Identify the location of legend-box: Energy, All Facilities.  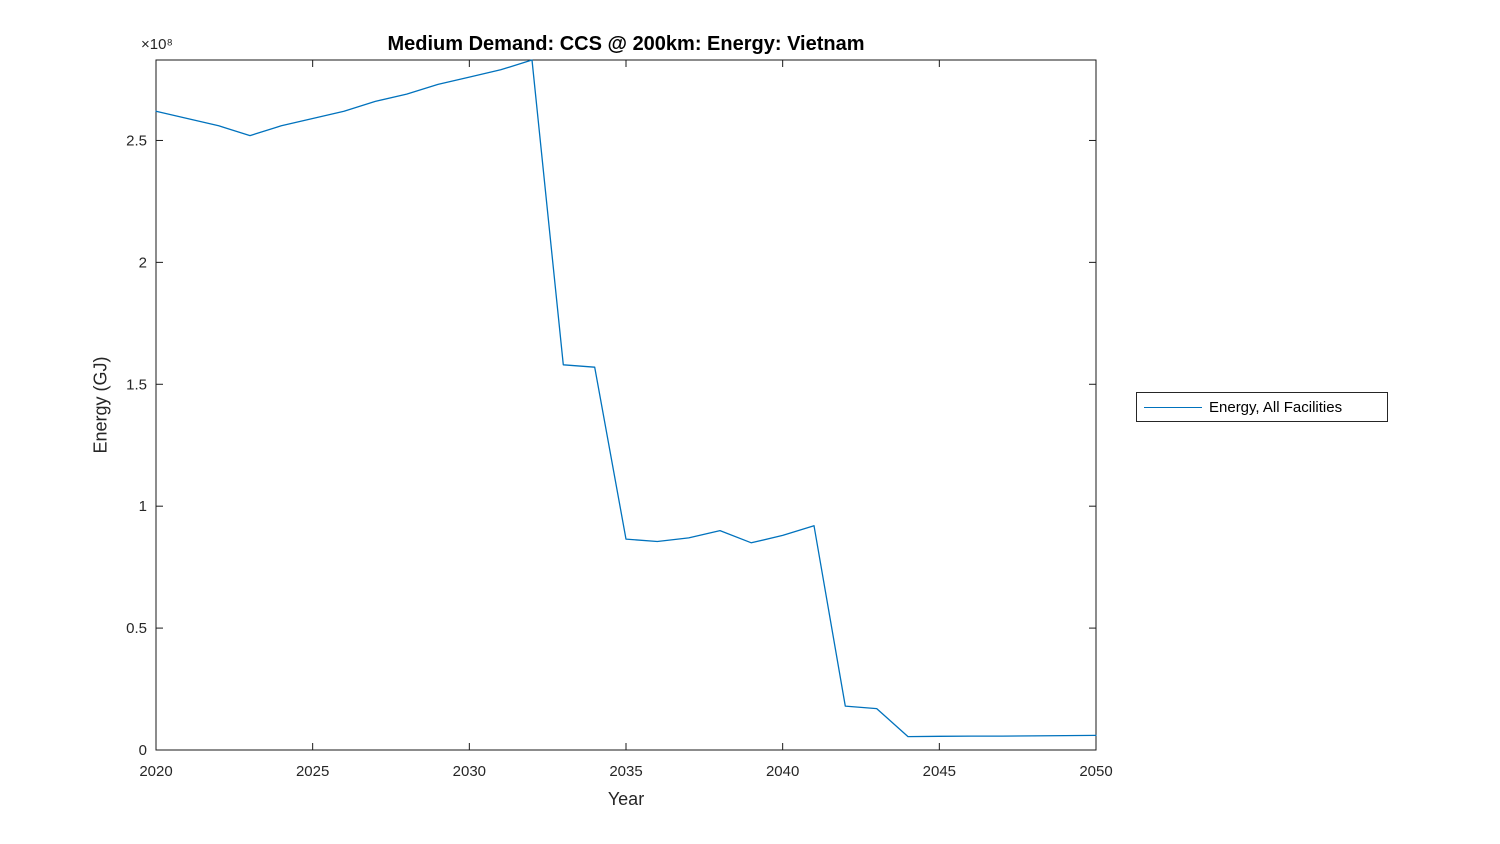
(1262, 407).